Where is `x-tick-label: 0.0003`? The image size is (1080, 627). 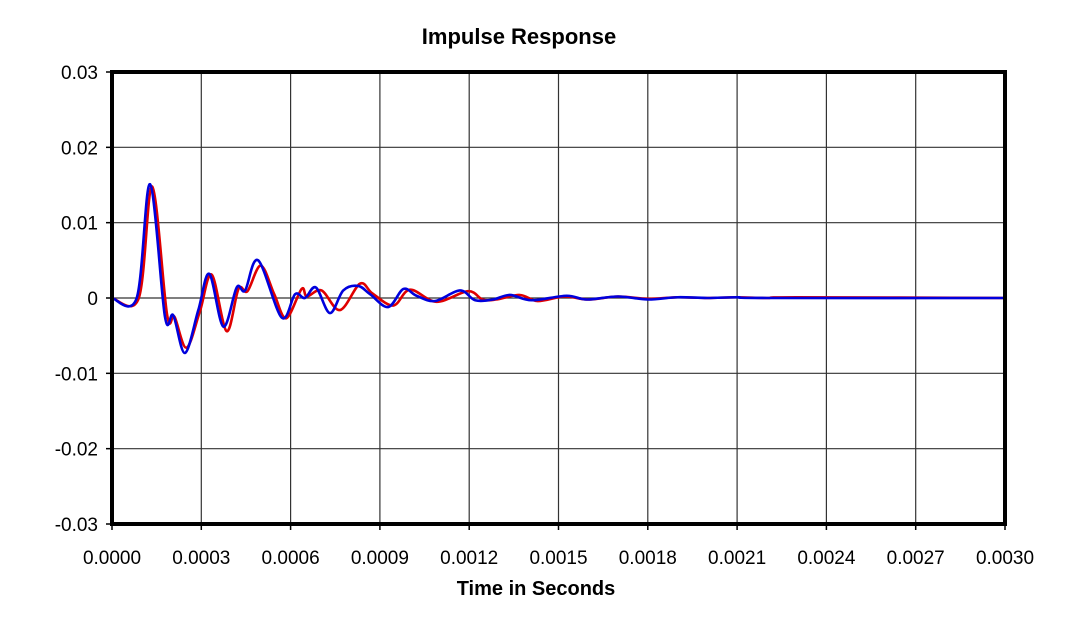
x-tick-label: 0.0003 is located at coordinates (201, 558).